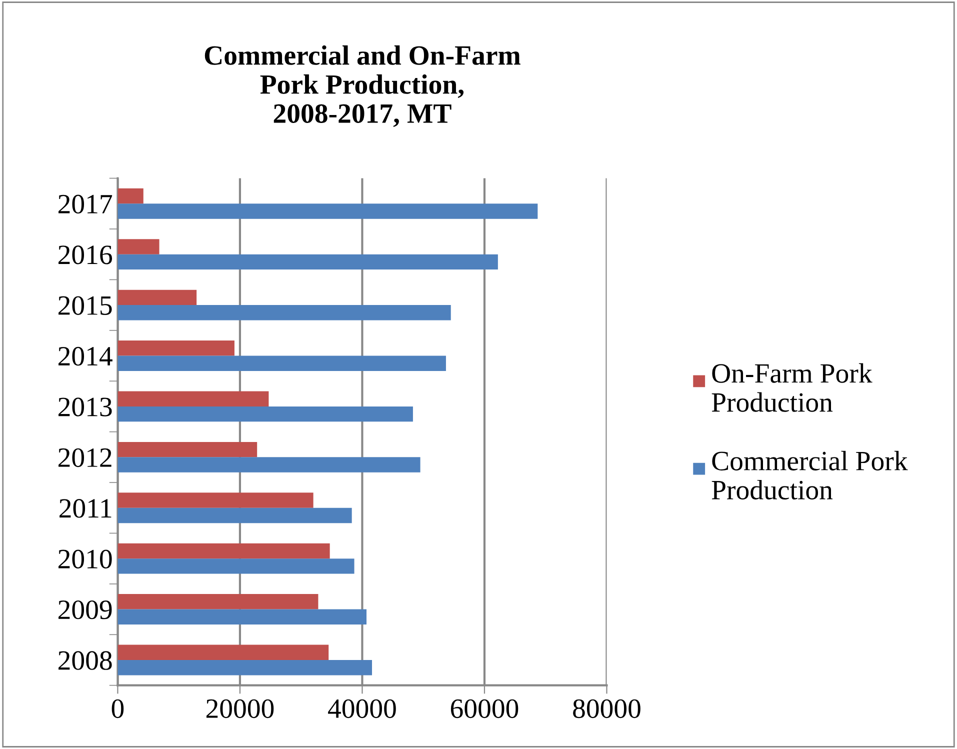 This screenshot has width=957, height=749. I want to click on y-tick-label: 2009, so click(85, 610).